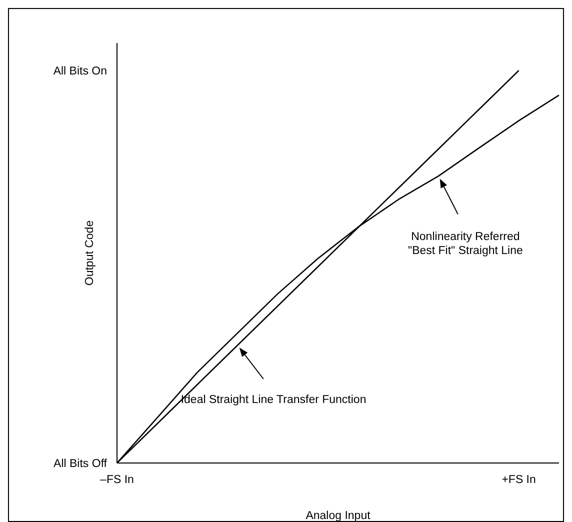  I want to click on annotation: Nonlinearity Referred "Best Fit" Straight Line, so click(465, 244).